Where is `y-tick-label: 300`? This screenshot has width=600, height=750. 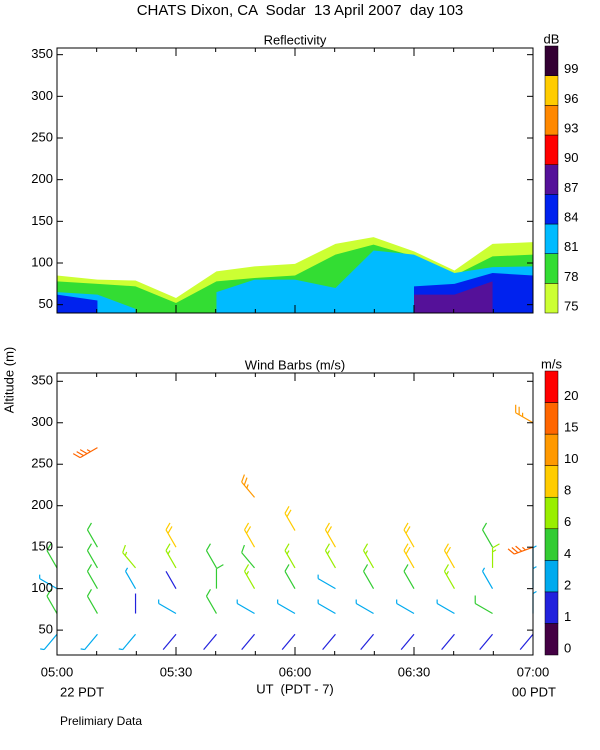
y-tick-label: 300 is located at coordinates (42, 421).